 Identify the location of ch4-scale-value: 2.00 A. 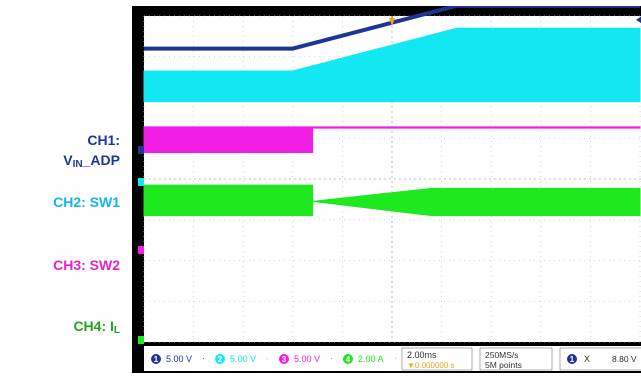
(371, 359).